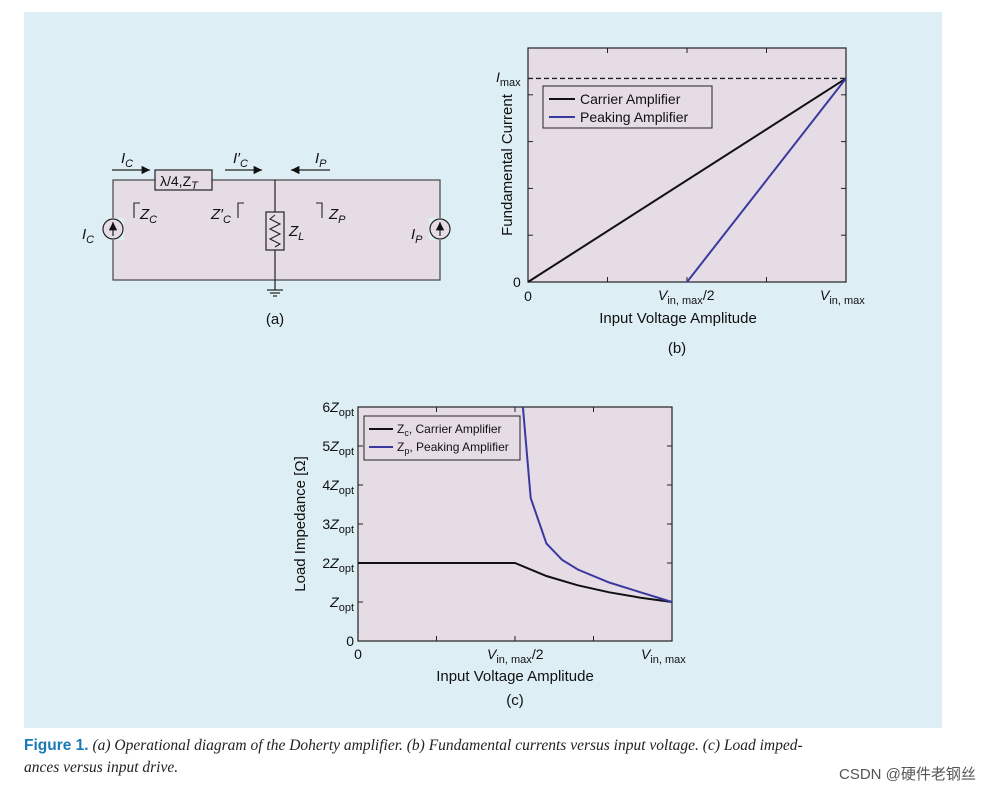  What do you see at coordinates (453, 448) in the screenshot?
I see `legend-zp-label: Zp, Peaking Amplifier` at bounding box center [453, 448].